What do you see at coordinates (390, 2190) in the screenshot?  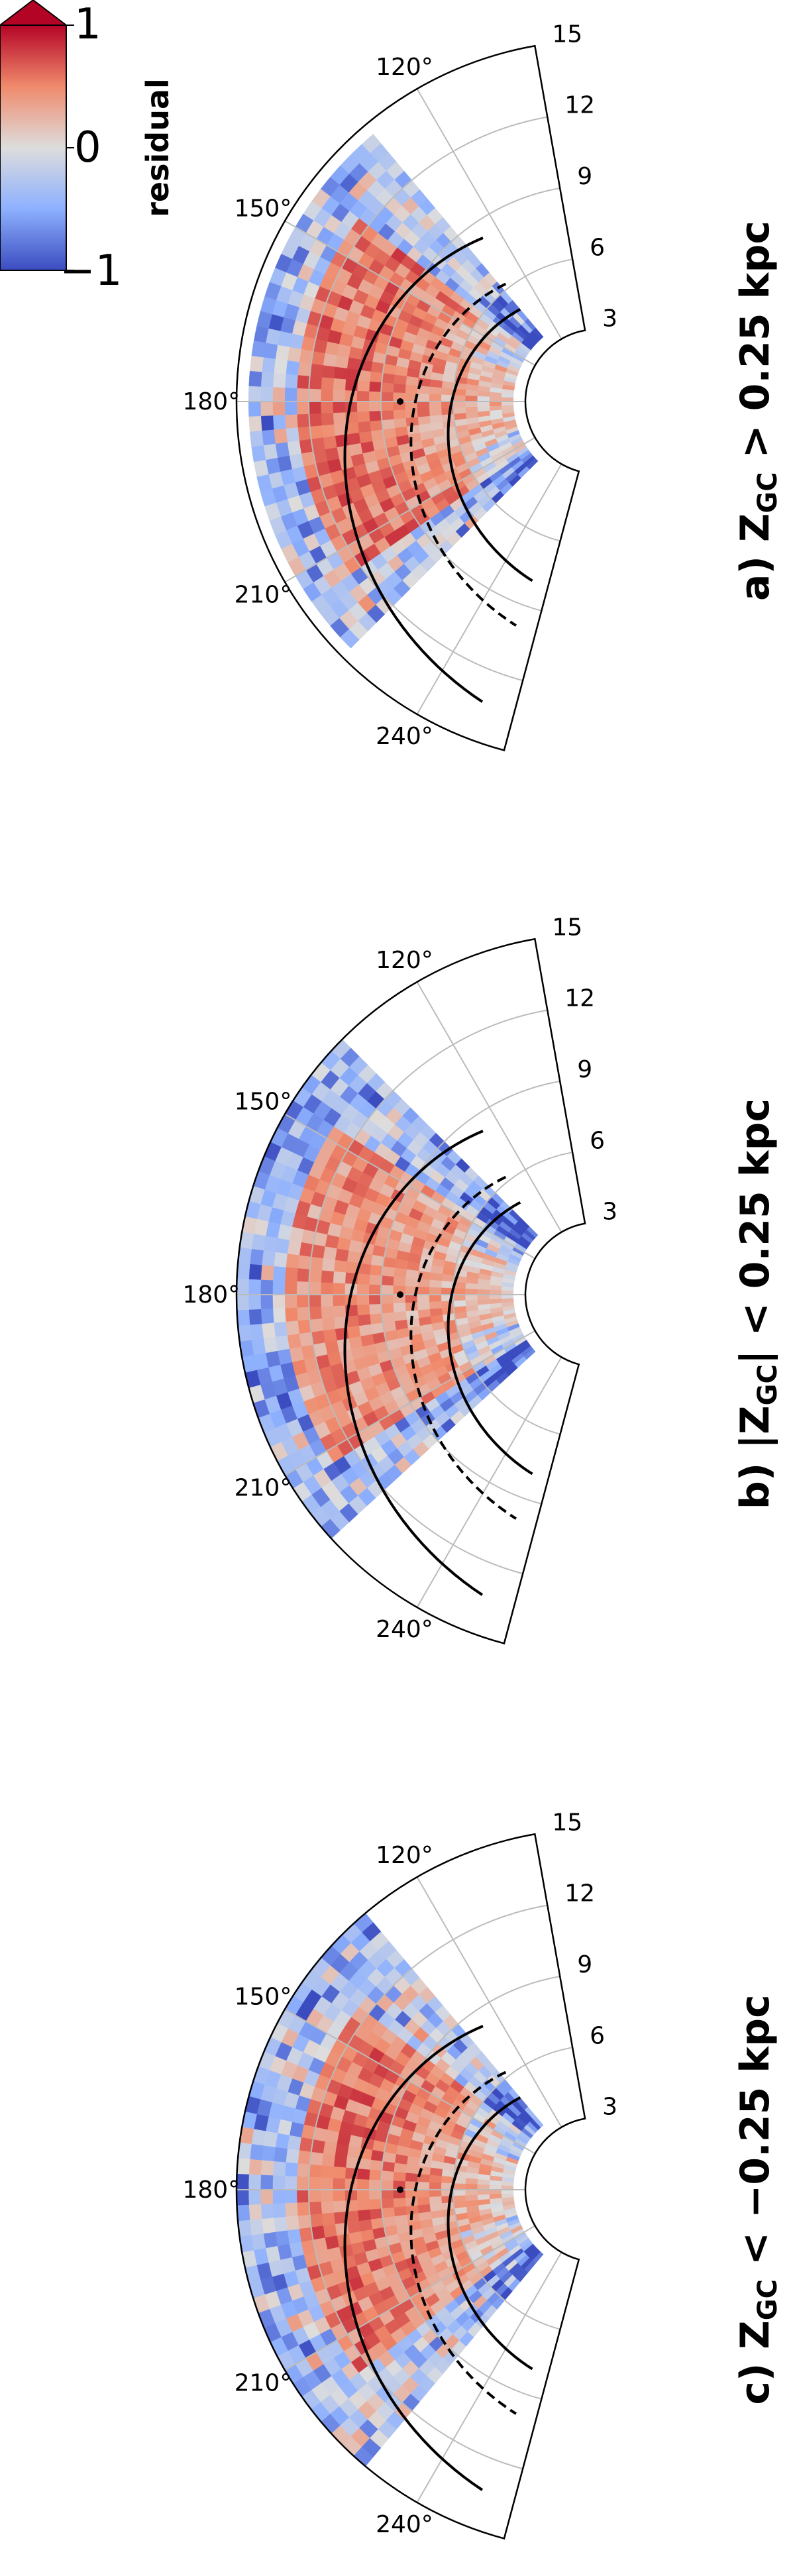 I see `heatmap-cells` at bounding box center [390, 2190].